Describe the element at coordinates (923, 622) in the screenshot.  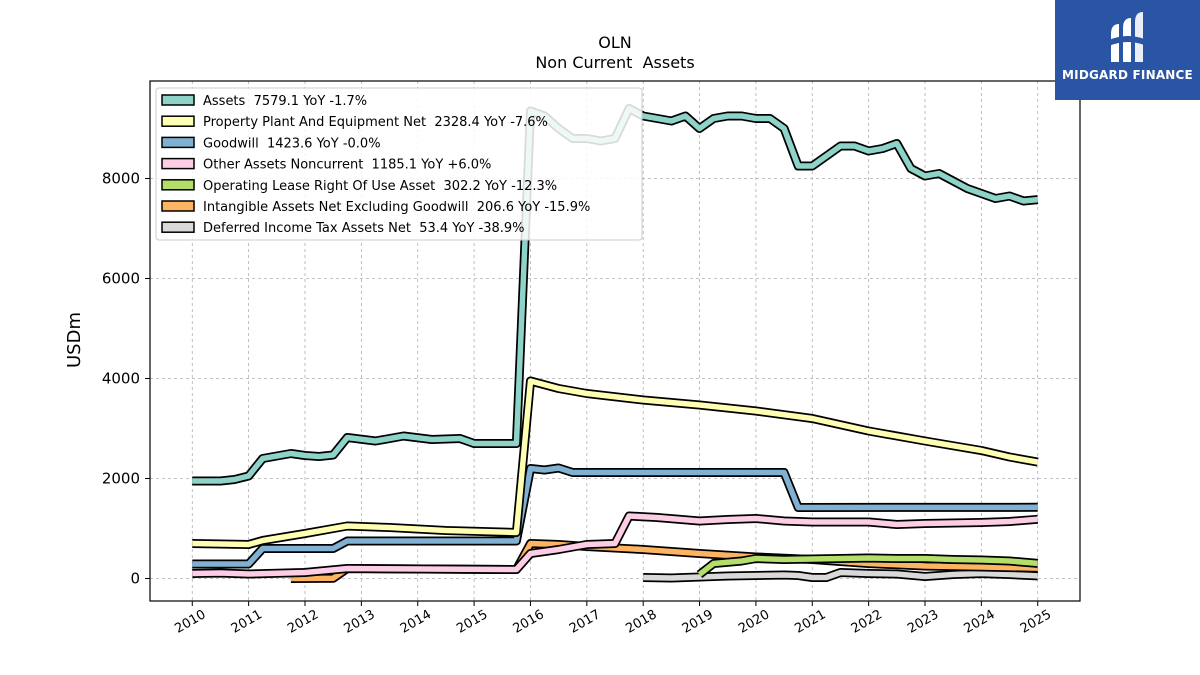
I see `x-tick-label: 2023` at that location.